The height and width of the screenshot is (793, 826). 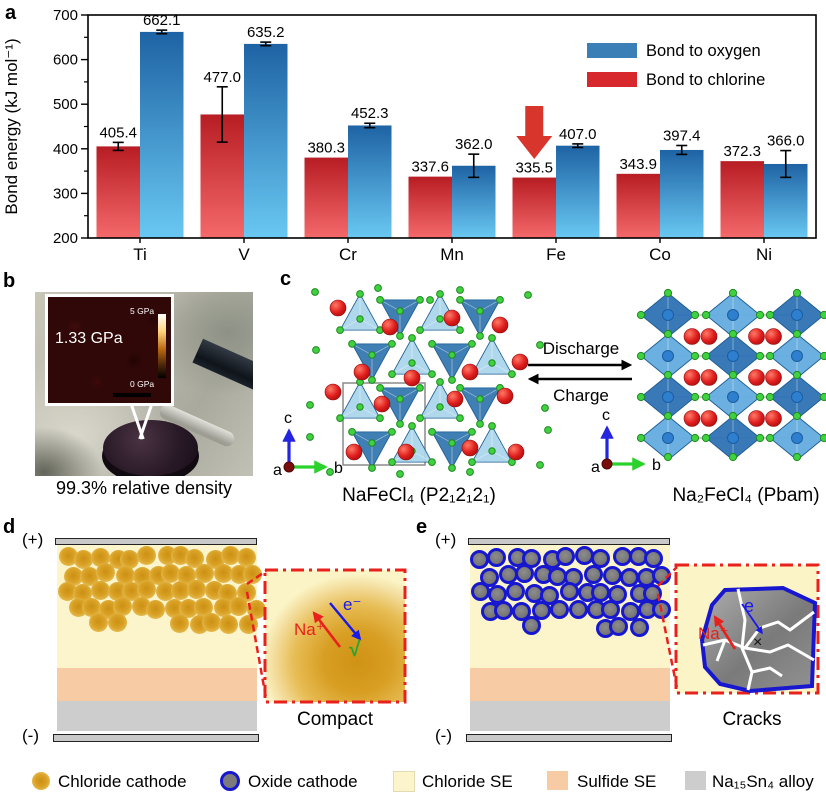 I want to click on value-label-Fe-chlorine: 335.5, so click(x=534, y=168).